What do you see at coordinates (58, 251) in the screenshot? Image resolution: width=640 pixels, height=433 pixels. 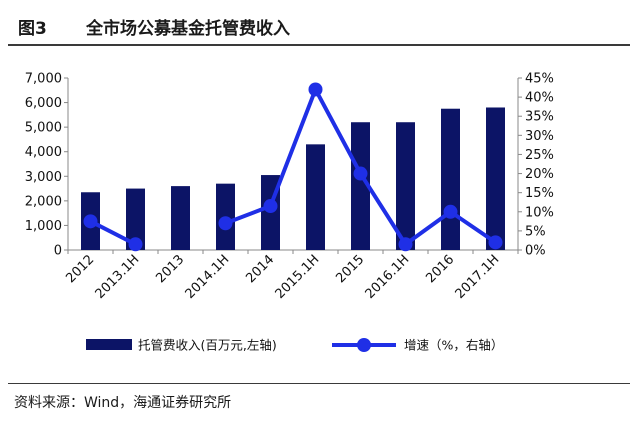 I see `y-left-tick-label: 0` at bounding box center [58, 251].